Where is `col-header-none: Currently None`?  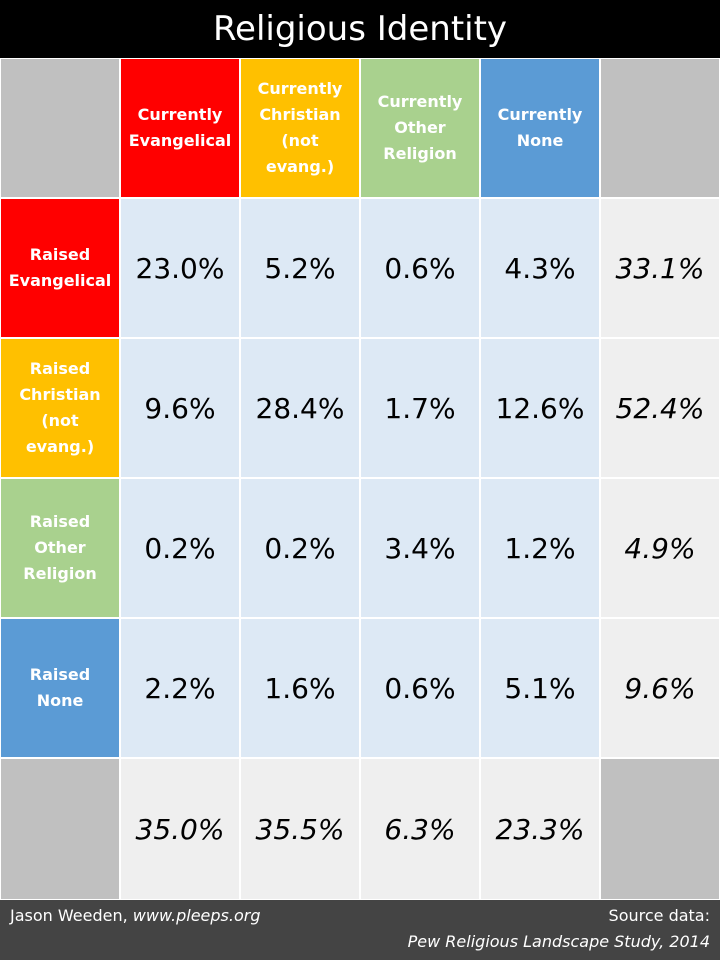 col-header-none: Currently None is located at coordinates (540, 128).